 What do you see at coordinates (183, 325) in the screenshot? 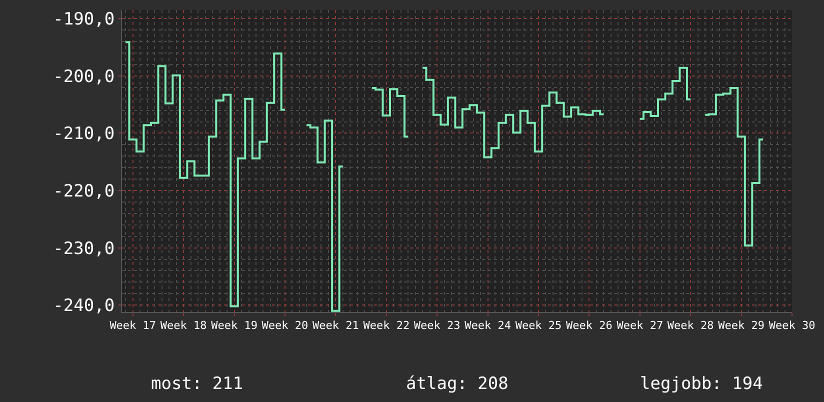
I see `x-tick-label: Week 18` at bounding box center [183, 325].